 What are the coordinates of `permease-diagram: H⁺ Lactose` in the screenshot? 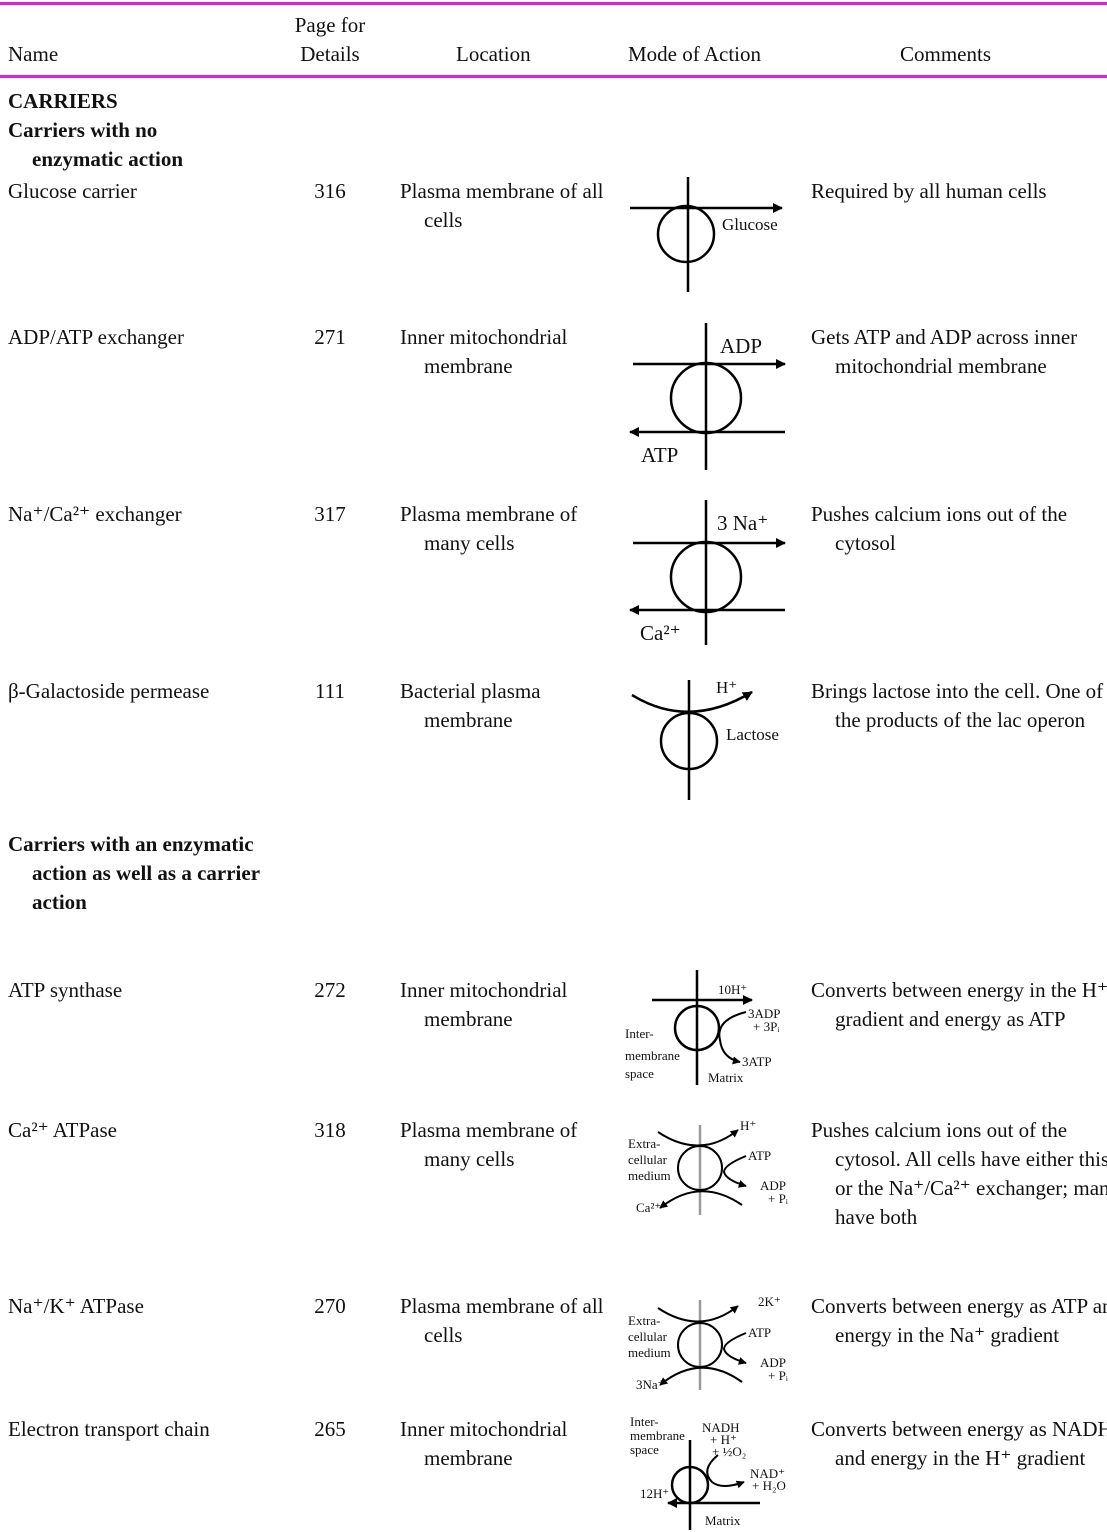 It's located at (705, 739).